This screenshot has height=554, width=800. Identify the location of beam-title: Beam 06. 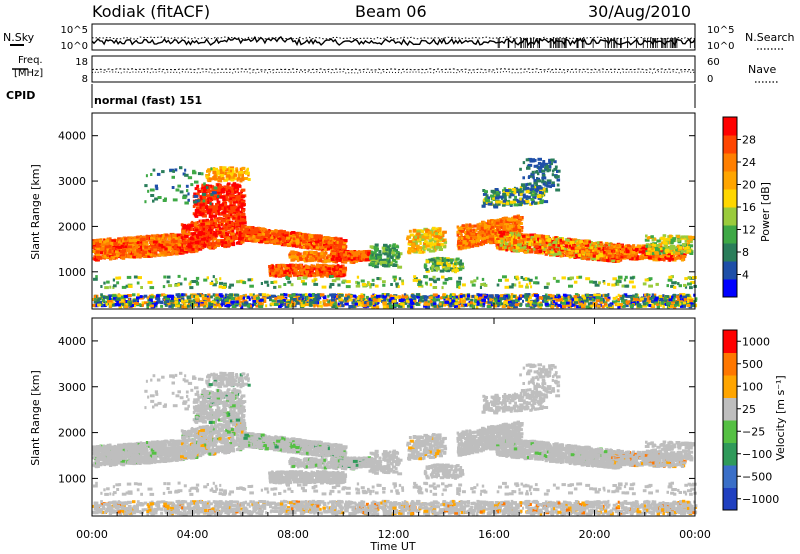
(391, 11).